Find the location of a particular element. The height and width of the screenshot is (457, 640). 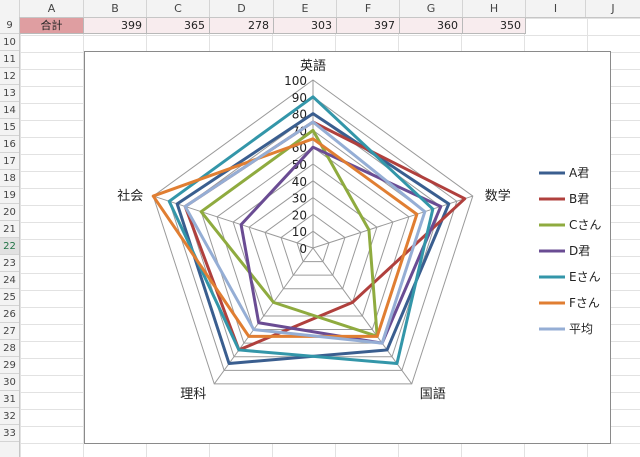

total-value-cell: 303 is located at coordinates (305, 26).